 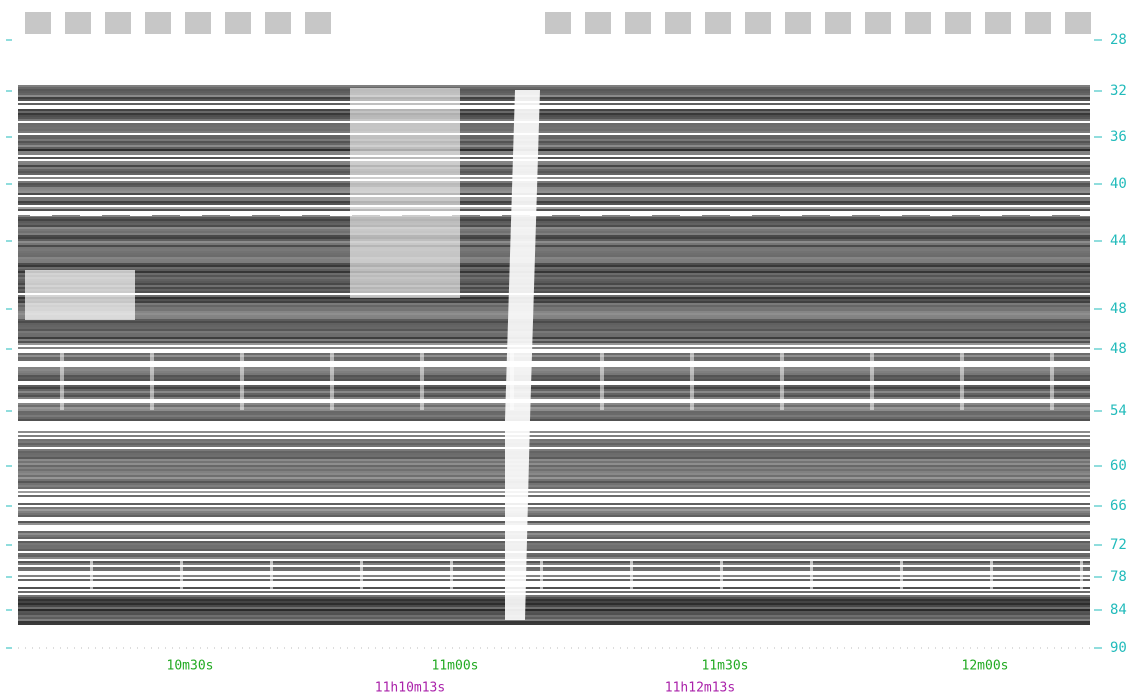 What do you see at coordinates (1118, 506) in the screenshot?
I see `axis-label: 66` at bounding box center [1118, 506].